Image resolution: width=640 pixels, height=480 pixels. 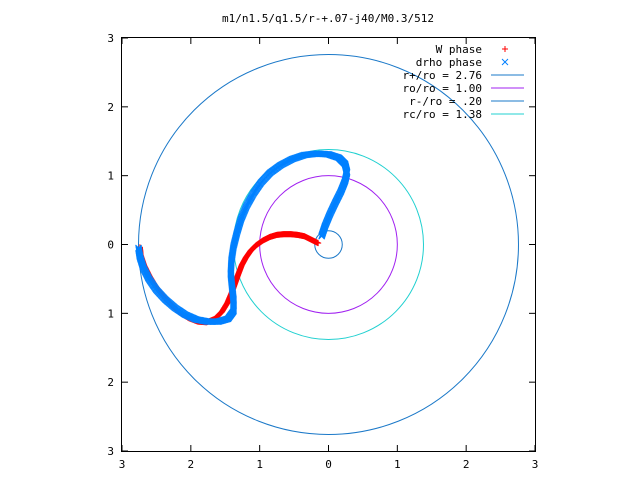 I want to click on y-tick-label: 0, so click(x=110, y=245).